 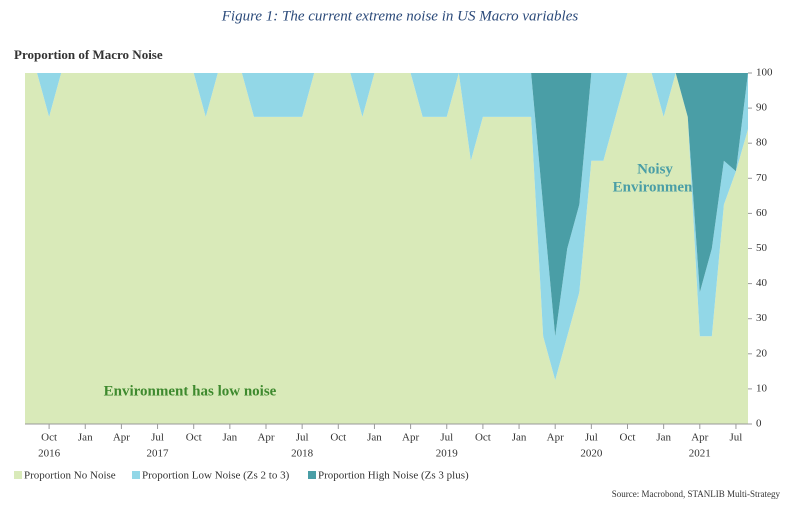 I want to click on x-year-label: 2021, so click(x=700, y=454).